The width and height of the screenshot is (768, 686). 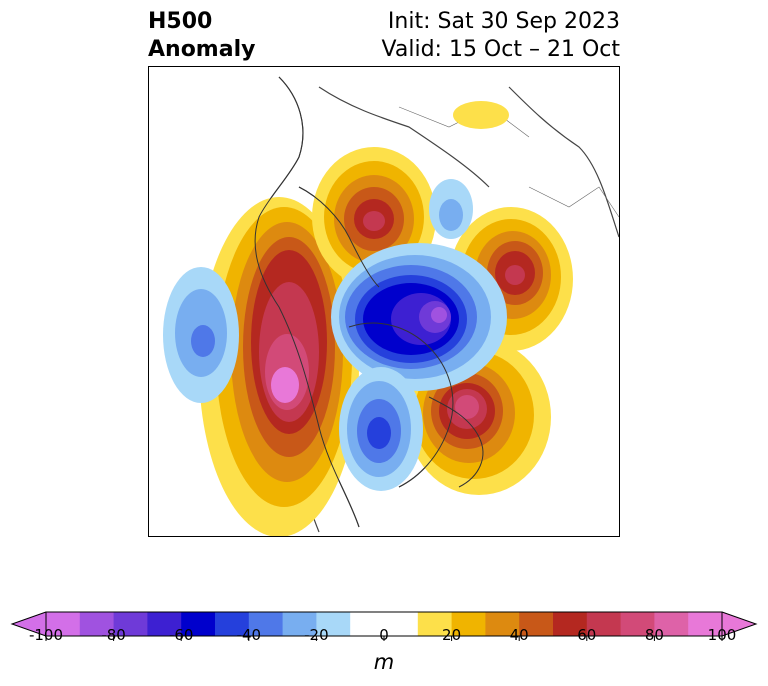 What do you see at coordinates (503, 21) in the screenshot?
I see `init-date: Init: Sat 30 Sep 2023` at bounding box center [503, 21].